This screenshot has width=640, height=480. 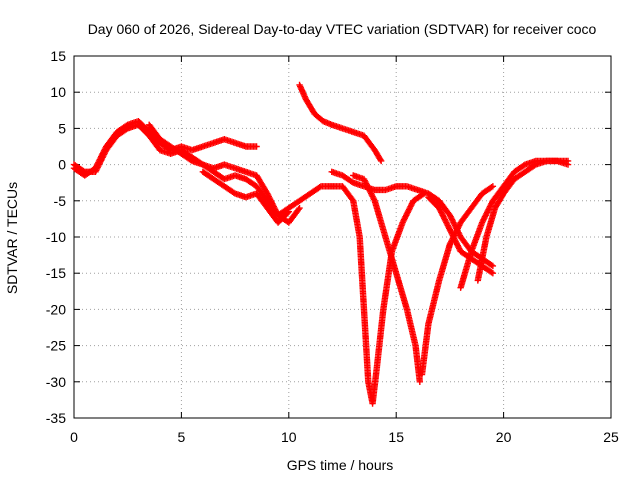 What do you see at coordinates (56, 237) in the screenshot?
I see `y-tick-label: -10` at bounding box center [56, 237].